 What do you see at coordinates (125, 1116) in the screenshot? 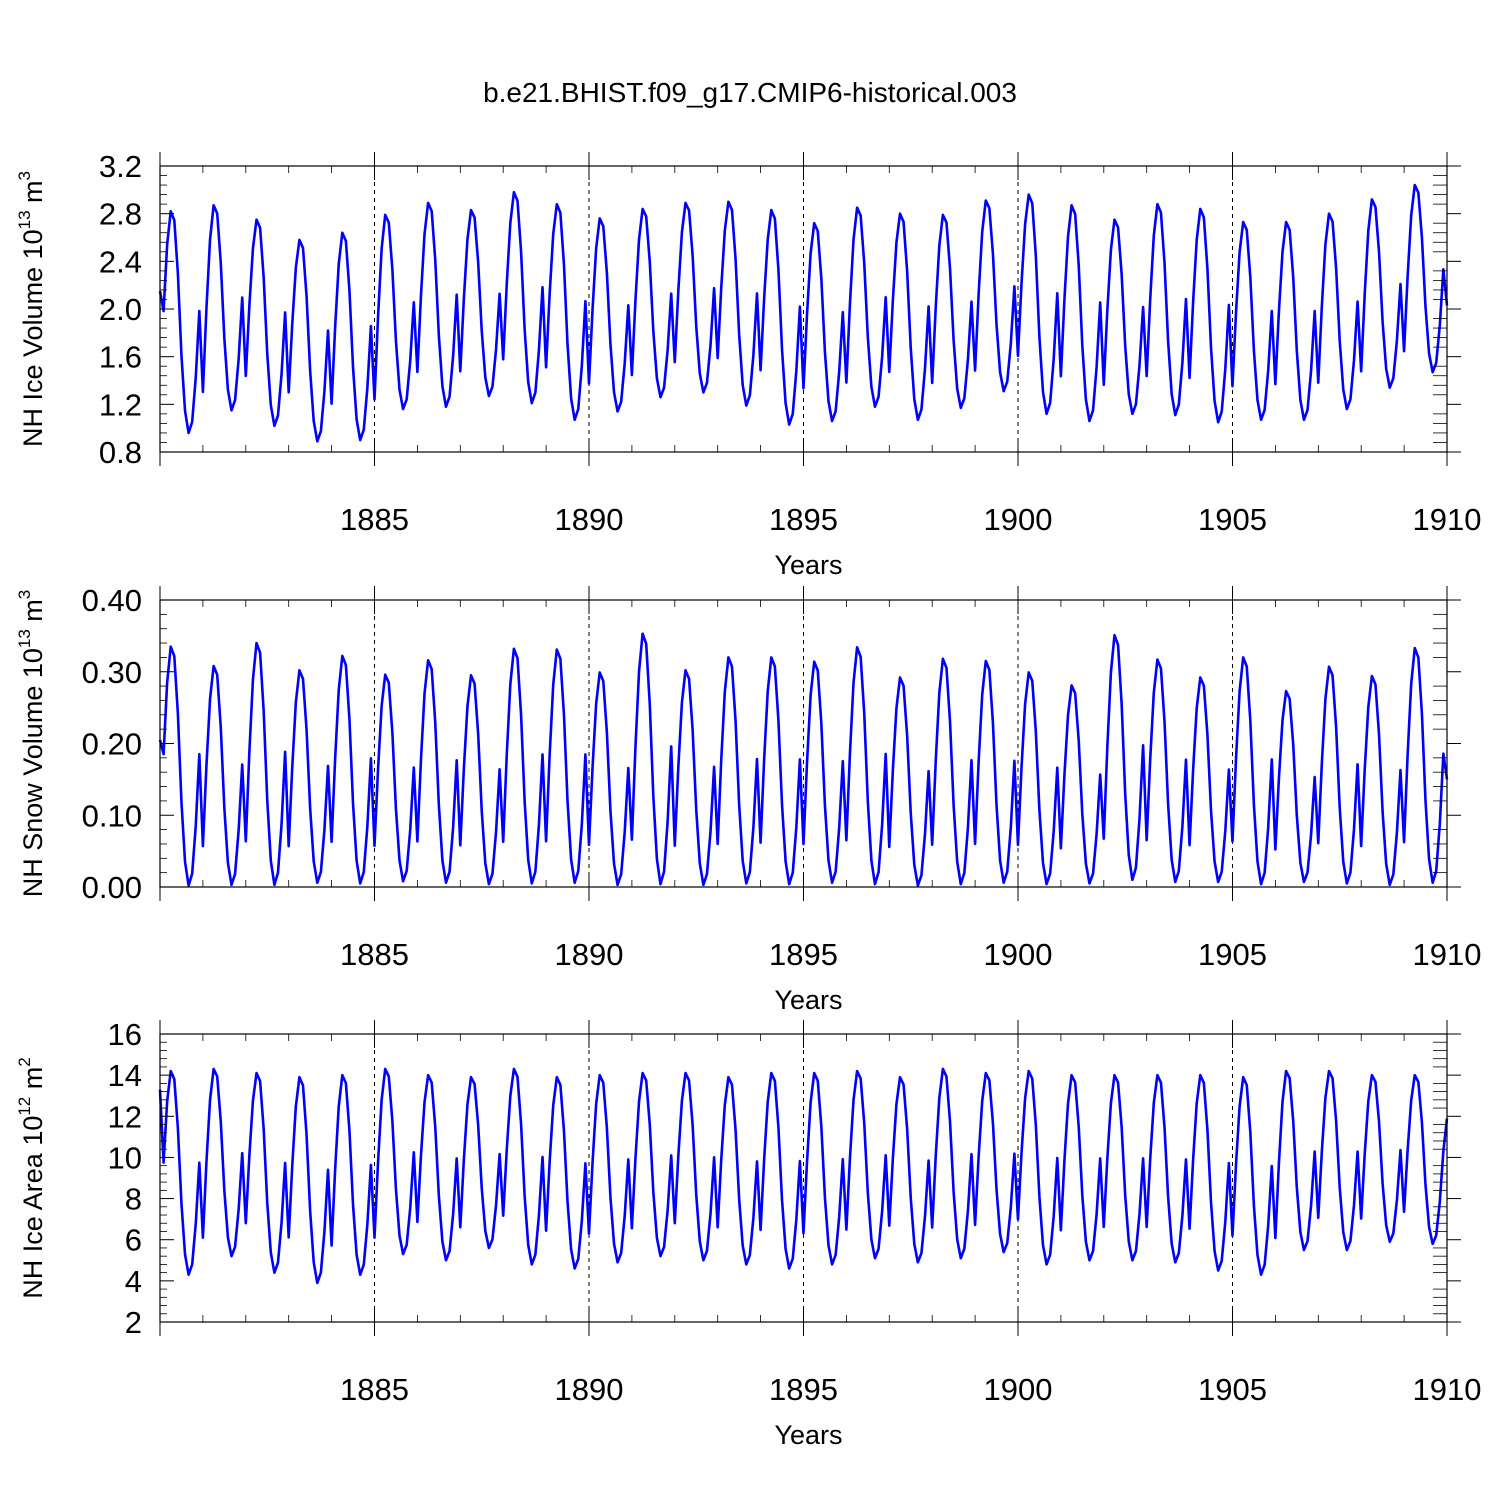
I see `y-tick-label: 12` at bounding box center [125, 1116].